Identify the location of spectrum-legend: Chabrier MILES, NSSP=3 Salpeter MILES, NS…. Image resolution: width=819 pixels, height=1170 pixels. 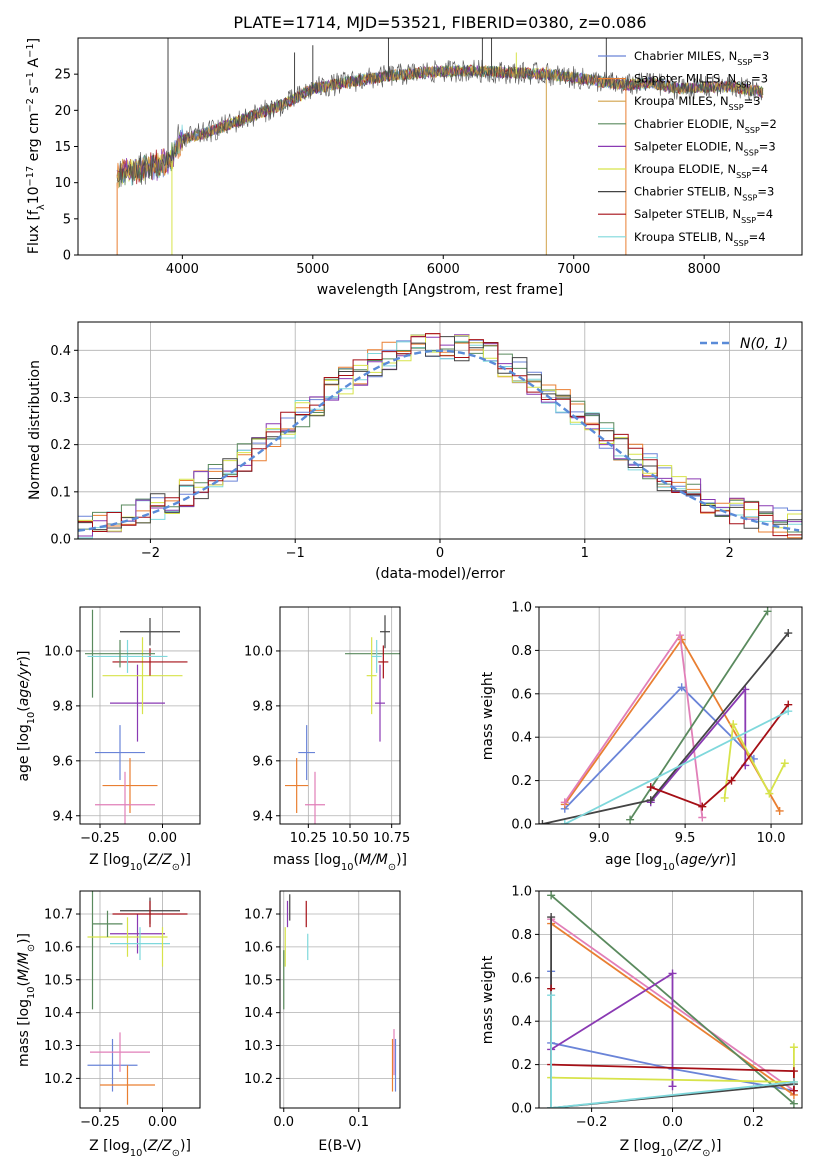
(687, 148).